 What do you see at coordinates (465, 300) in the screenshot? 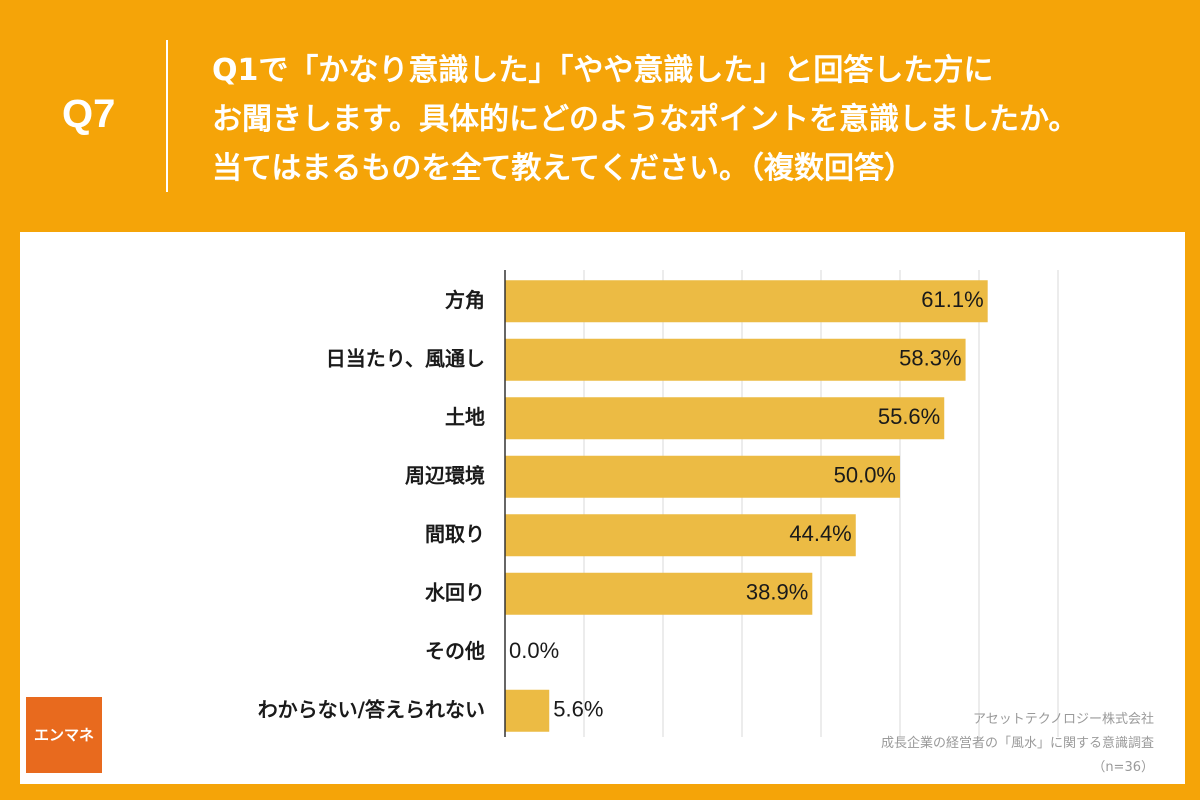
I see `category-label: 方角` at bounding box center [465, 300].